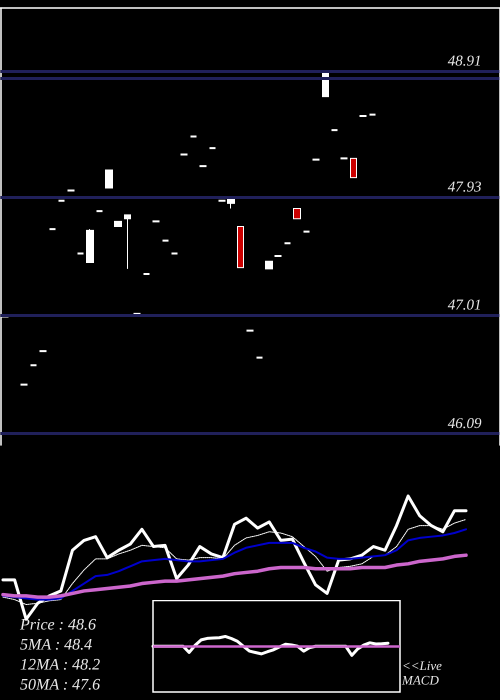 This screenshot has width=500, height=700. I want to click on ref-line-label: 48.91, so click(465, 61).